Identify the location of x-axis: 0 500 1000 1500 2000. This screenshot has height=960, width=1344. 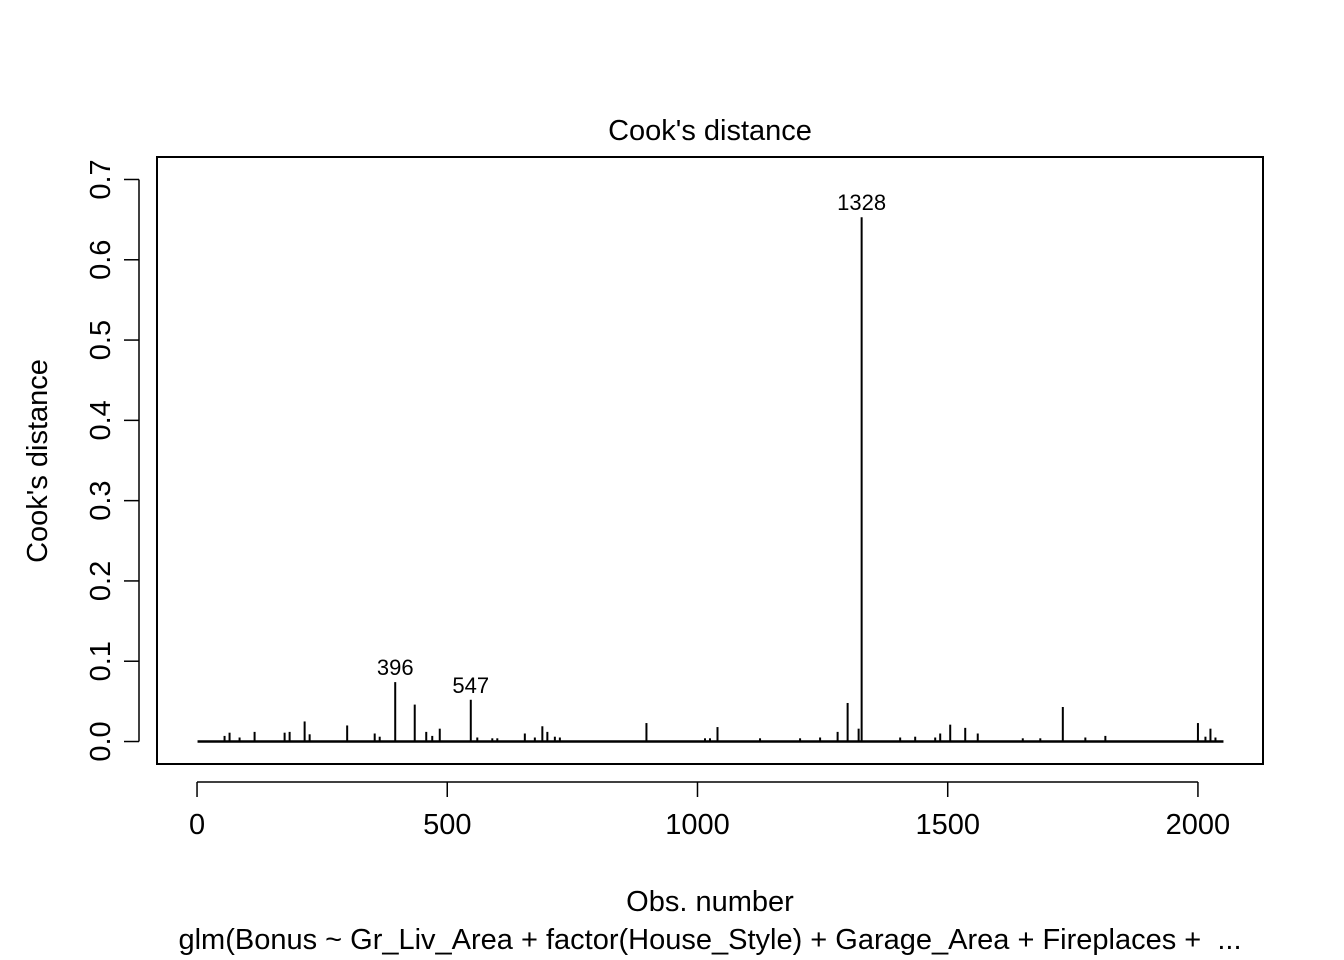
(710, 811).